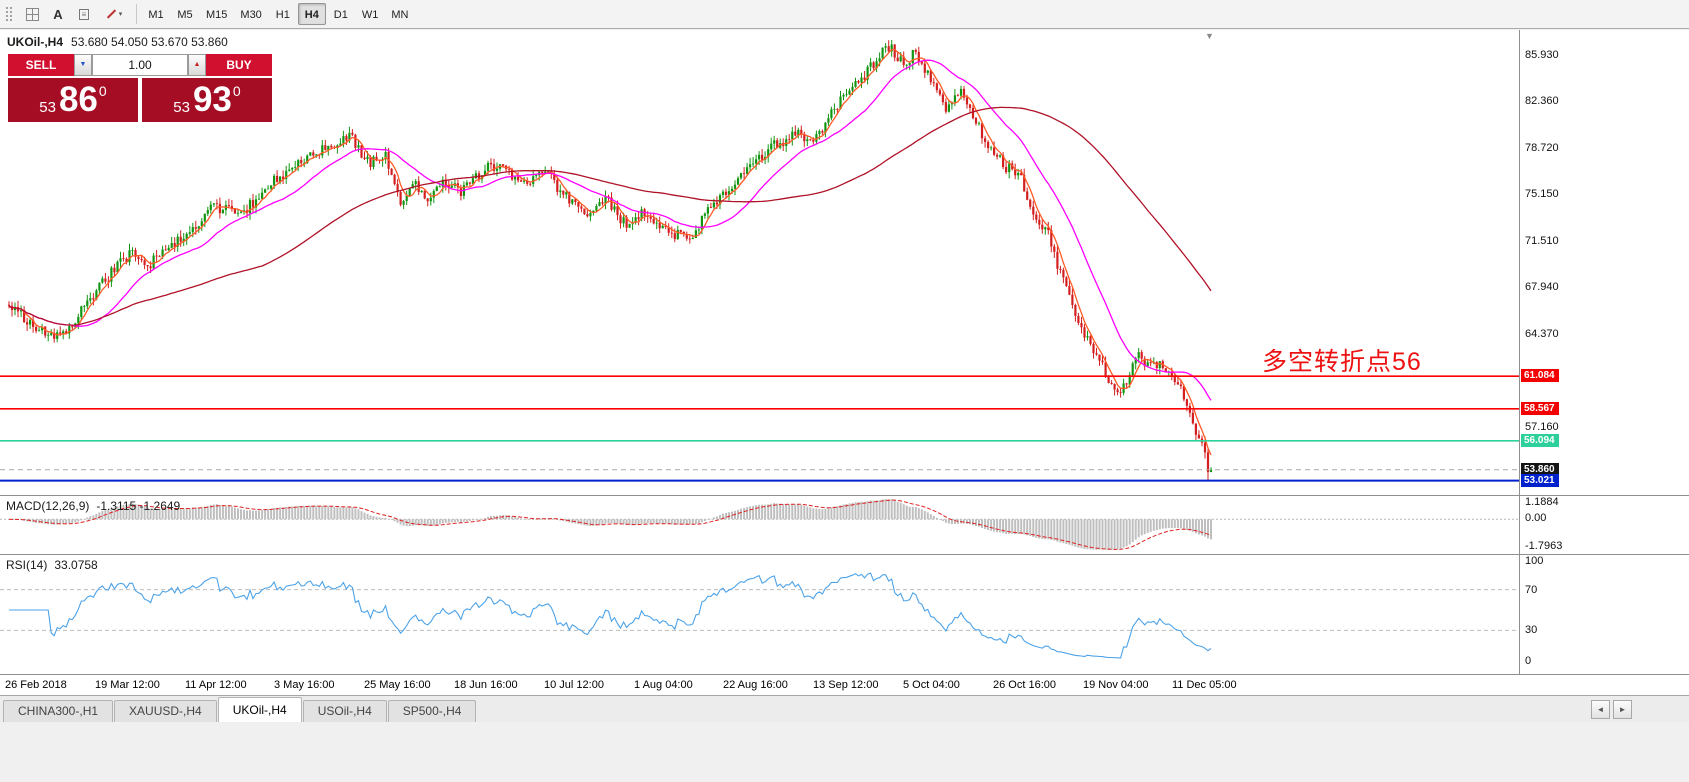 The height and width of the screenshot is (782, 1689). Describe the element at coordinates (1604, 614) in the screenshot. I see `rsi-axis: 100 70 30 0` at that location.